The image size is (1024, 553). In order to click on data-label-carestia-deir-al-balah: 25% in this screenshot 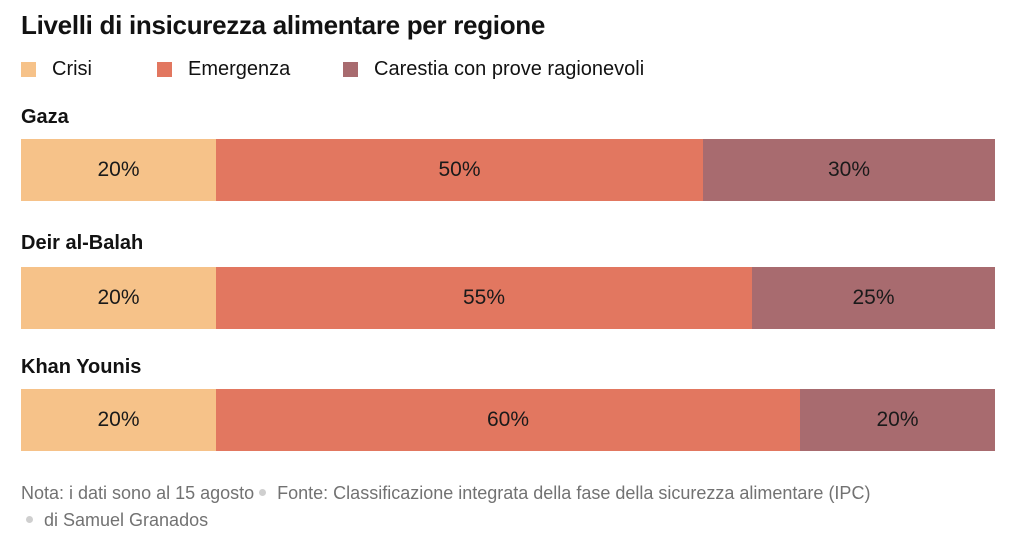, I will do `click(873, 297)`.